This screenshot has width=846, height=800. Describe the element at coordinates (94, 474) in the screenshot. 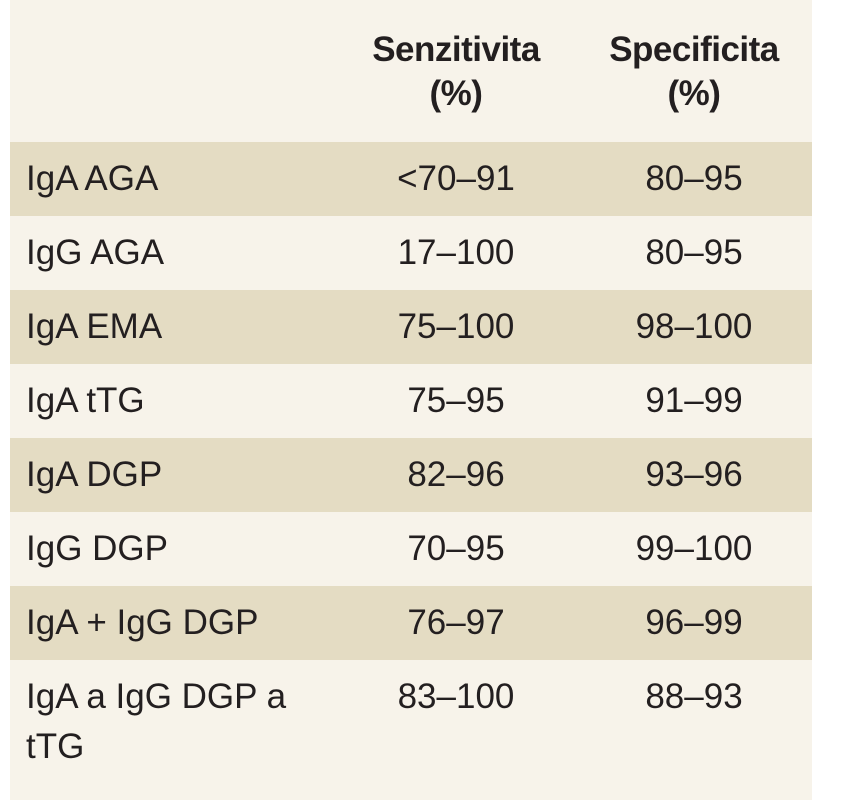

I see `test-name: IgA DGP` at that location.